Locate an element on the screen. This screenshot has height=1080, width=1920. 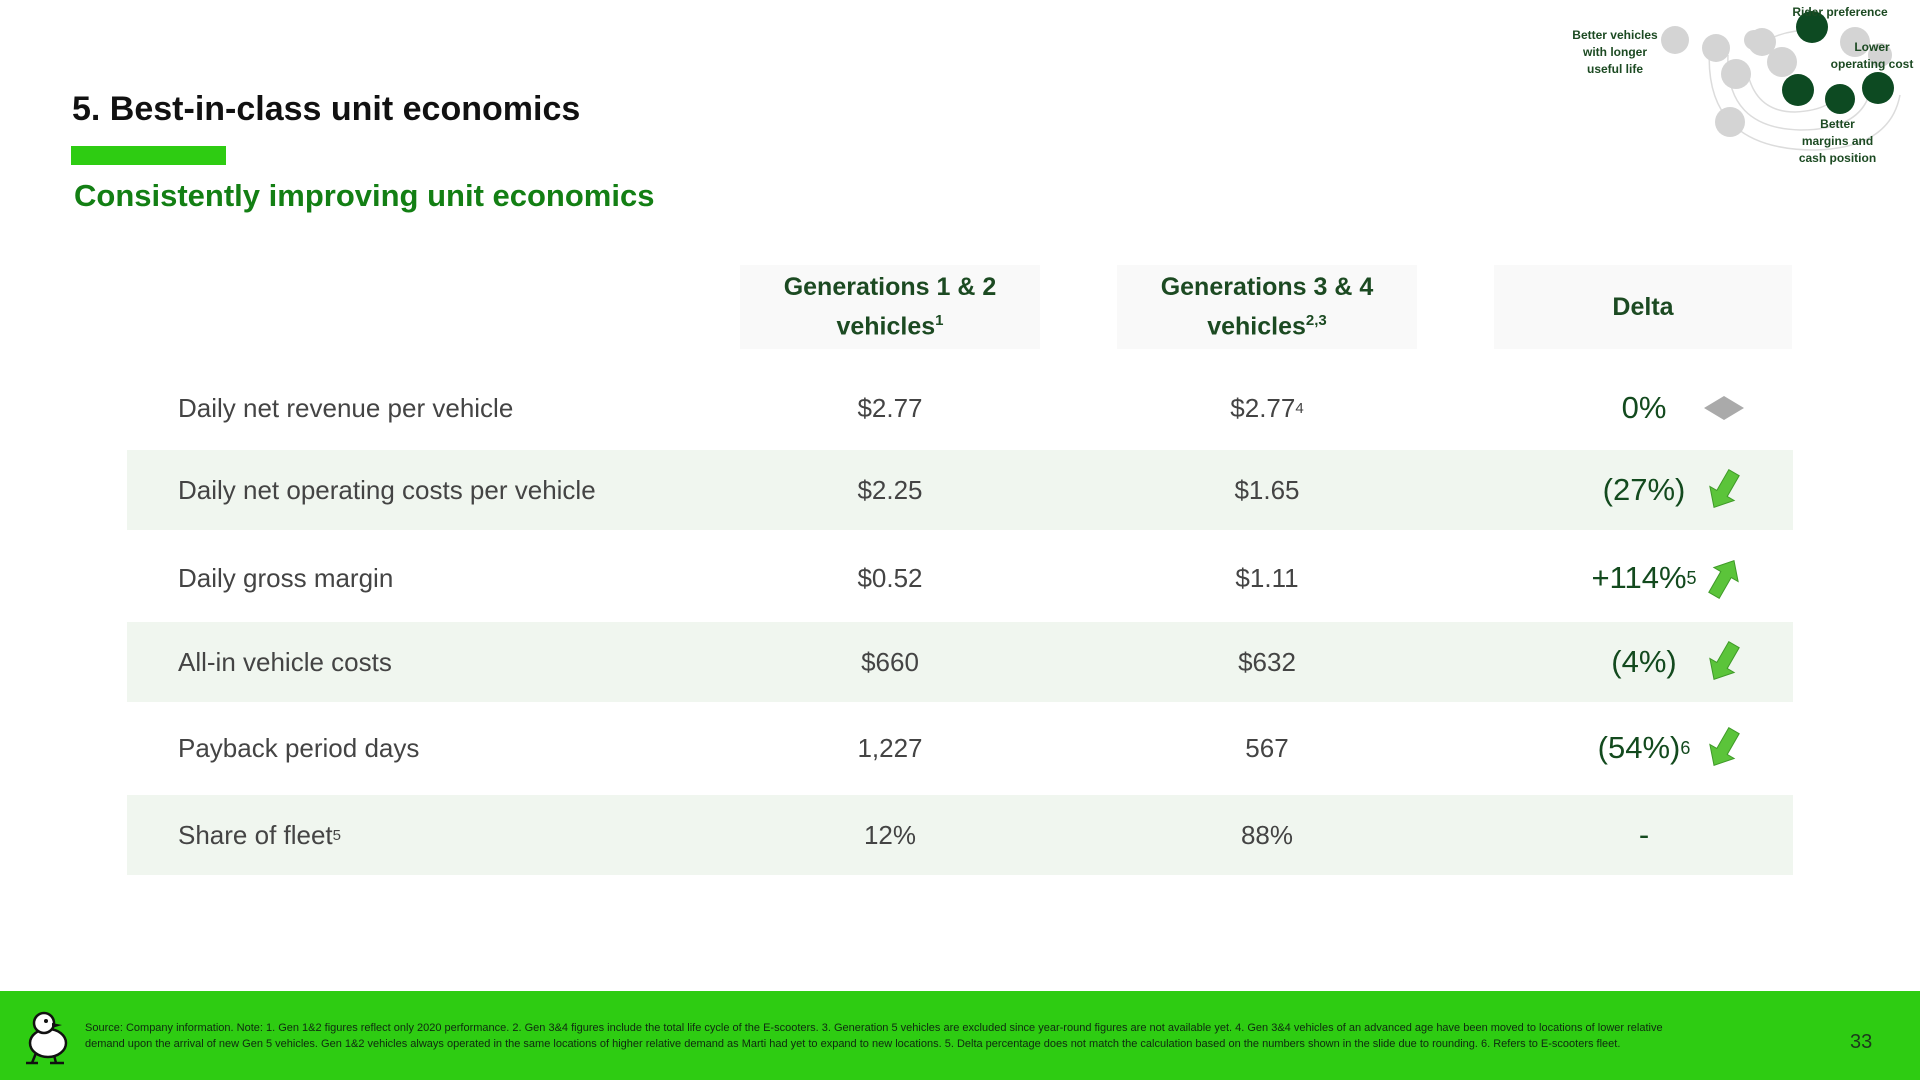
diagram-label-lower-cost: Lower operating cost is located at coordinates (1871, 56).